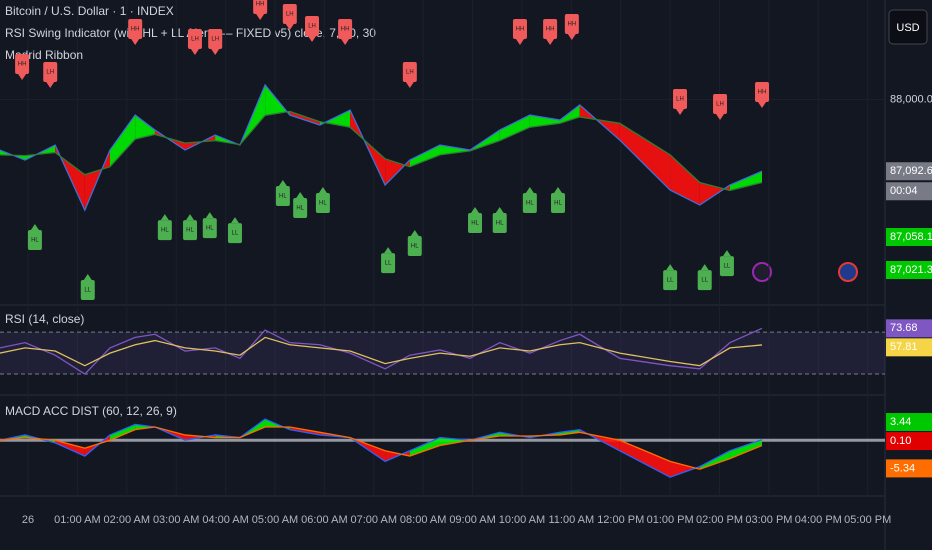  Describe the element at coordinates (620, 520) in the screenshot. I see `x-tick-label: 12:00 PM` at that location.